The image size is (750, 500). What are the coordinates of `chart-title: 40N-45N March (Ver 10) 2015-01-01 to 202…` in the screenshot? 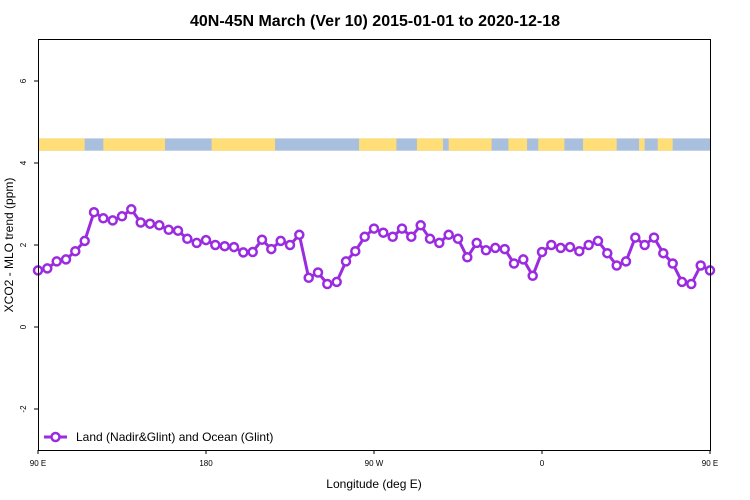 It's located at (375, 21).